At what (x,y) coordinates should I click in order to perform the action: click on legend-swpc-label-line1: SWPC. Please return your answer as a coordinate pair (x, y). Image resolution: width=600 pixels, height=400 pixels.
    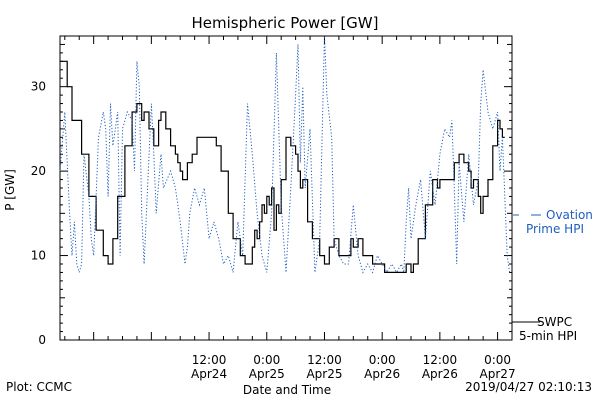
    Looking at the image, I should click on (554, 322).